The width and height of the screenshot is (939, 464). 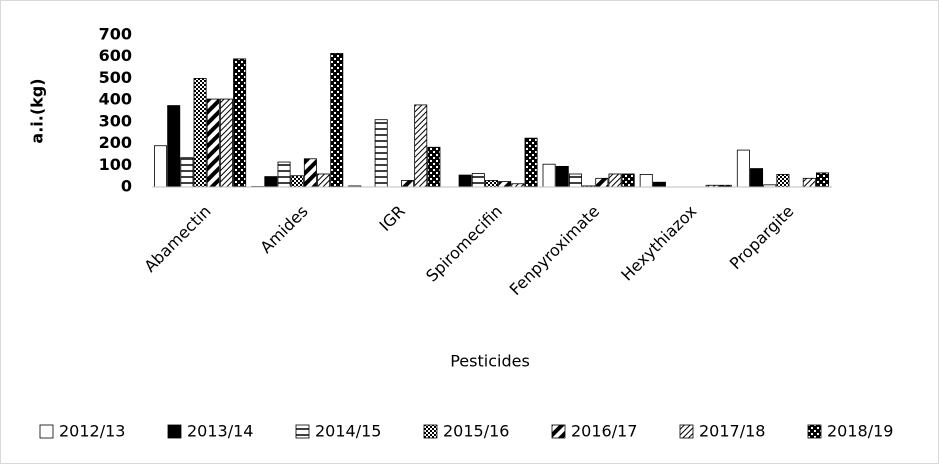 What do you see at coordinates (115, 99) in the screenshot?
I see `y-tick-label: 400` at bounding box center [115, 99].